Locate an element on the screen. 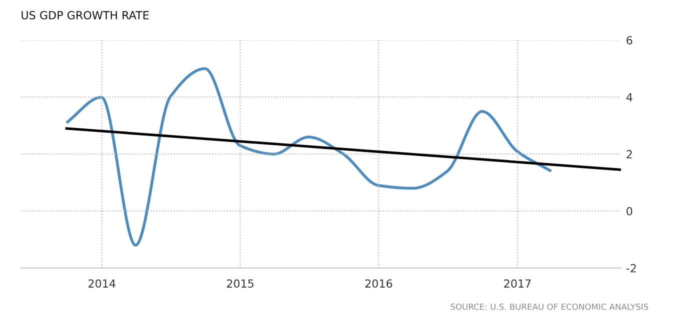  x-tick-label: 2015 is located at coordinates (240, 283).